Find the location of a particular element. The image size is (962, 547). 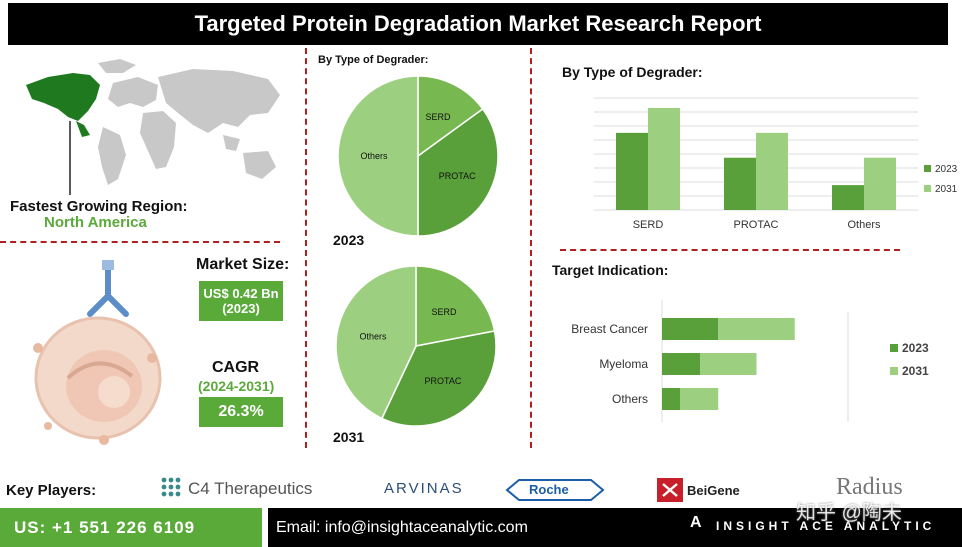

market-size-value: US$ 0.42 Bn is located at coordinates (241, 293).